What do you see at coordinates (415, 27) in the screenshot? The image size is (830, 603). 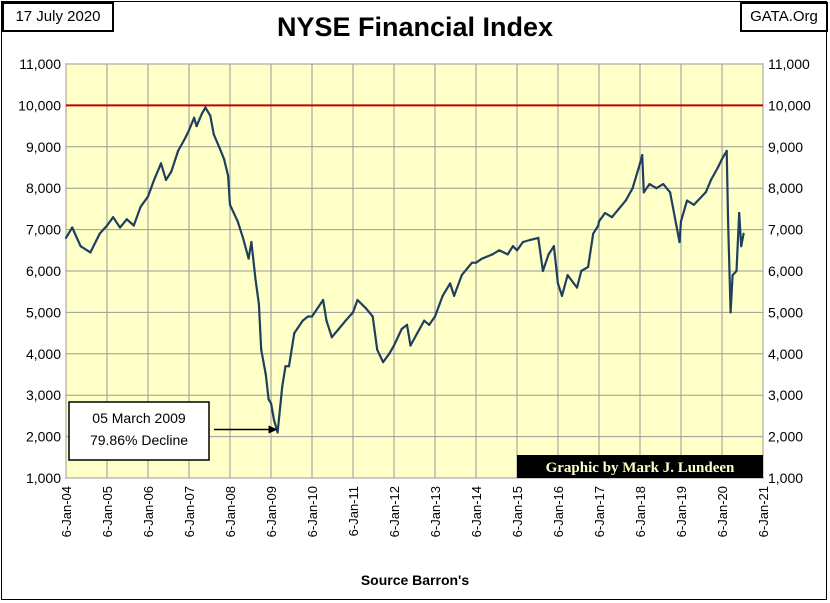 I see `chart-title: NYSE Financial Index` at bounding box center [415, 27].